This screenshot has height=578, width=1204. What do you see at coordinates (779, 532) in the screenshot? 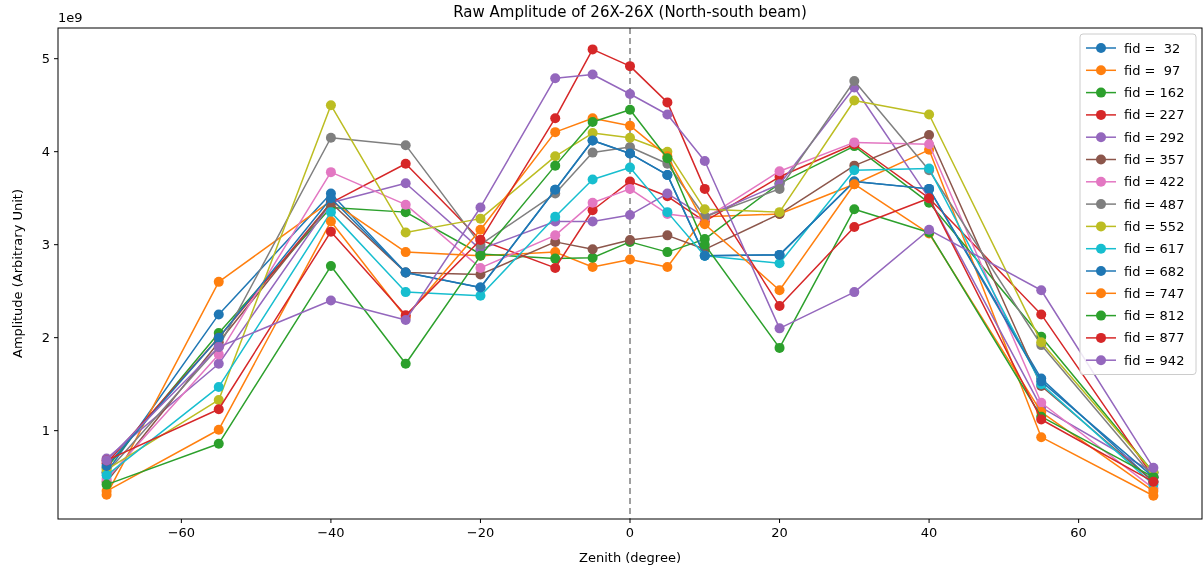
I see `x-tick-label: 20` at bounding box center [779, 532].